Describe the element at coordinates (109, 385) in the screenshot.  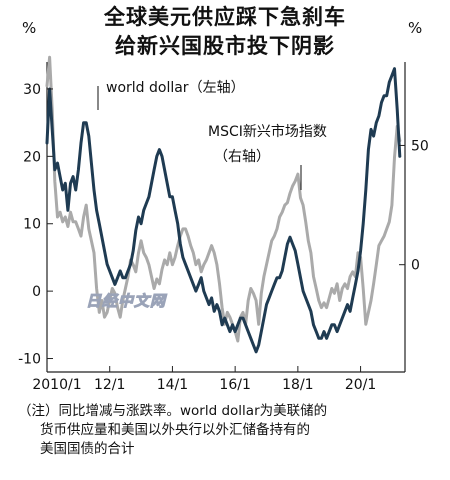
I see `x-tick-label: 12/1` at that location.